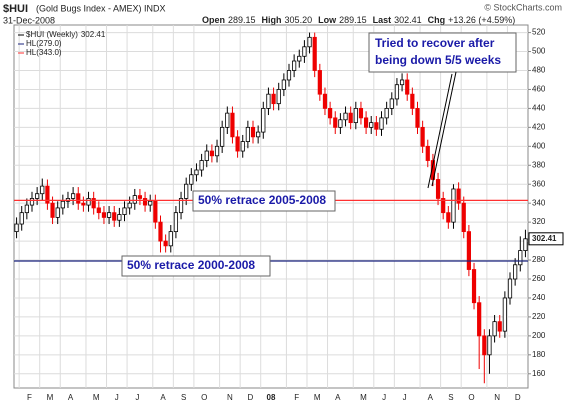 The height and width of the screenshot is (407, 565). I want to click on legend-entry: $HUI (Weekly) 302.41, so click(66, 34).